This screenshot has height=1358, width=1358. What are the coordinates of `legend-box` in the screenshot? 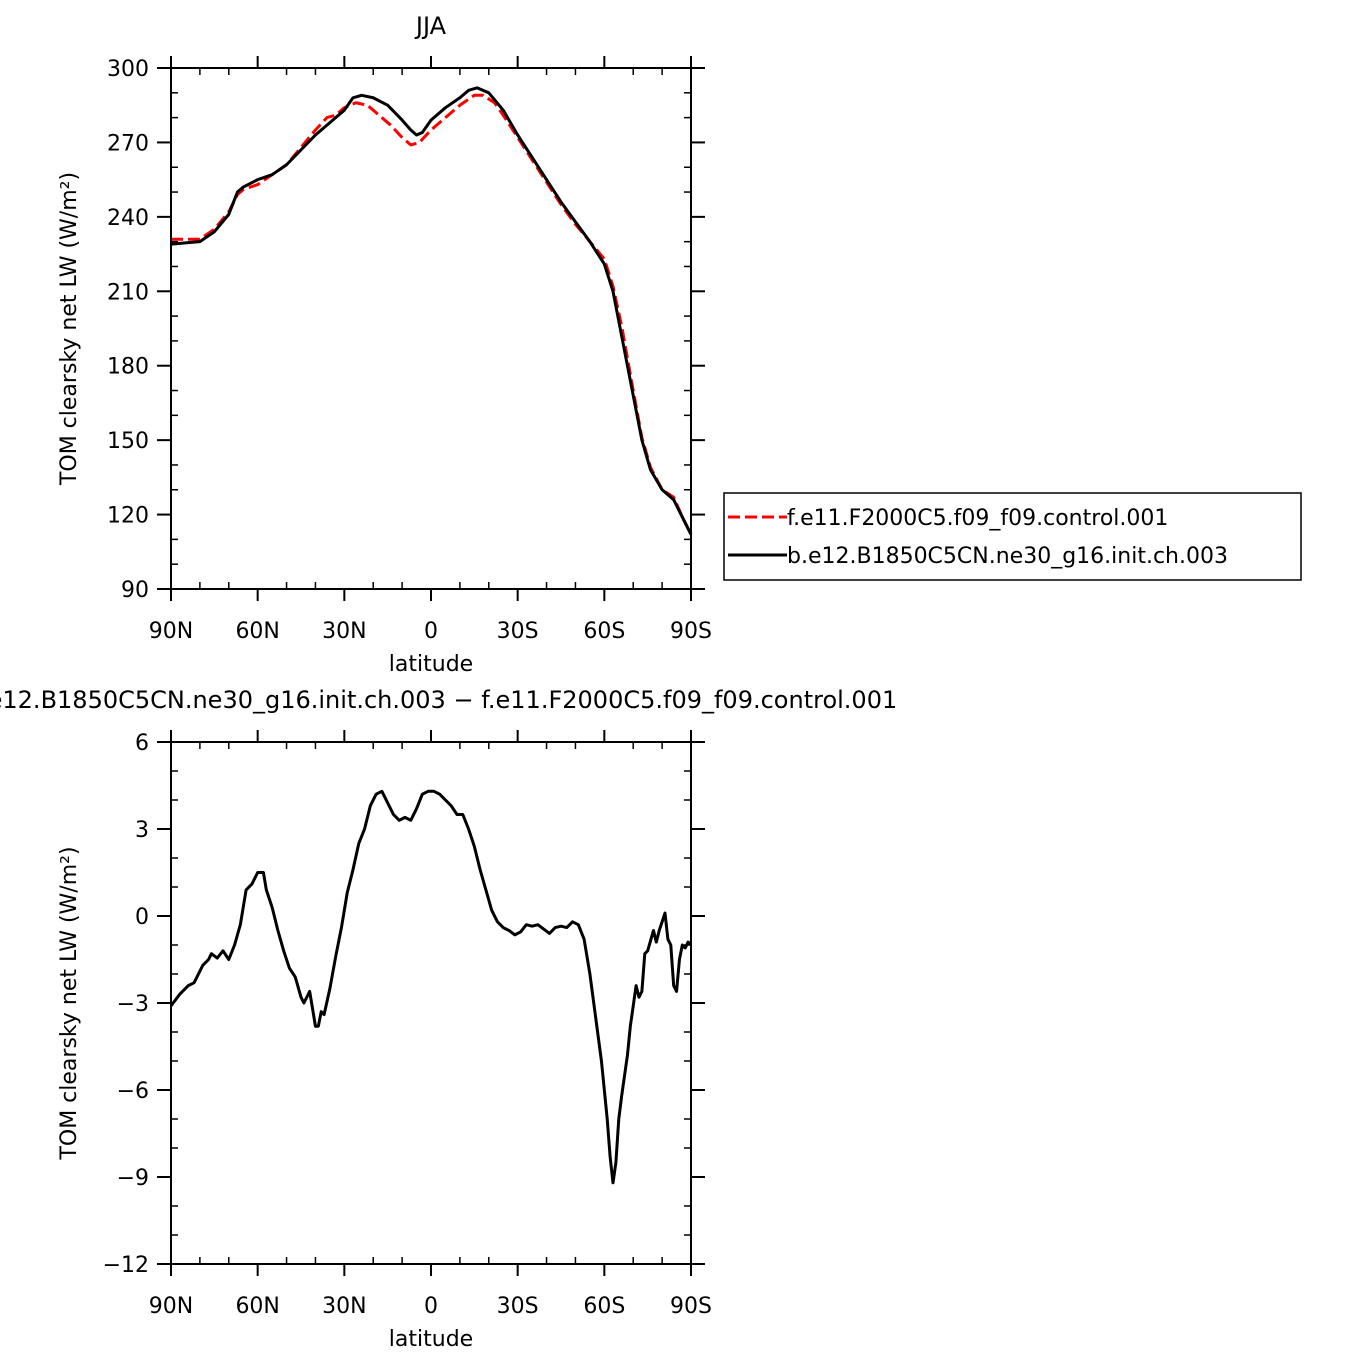 It's located at (1012, 536).